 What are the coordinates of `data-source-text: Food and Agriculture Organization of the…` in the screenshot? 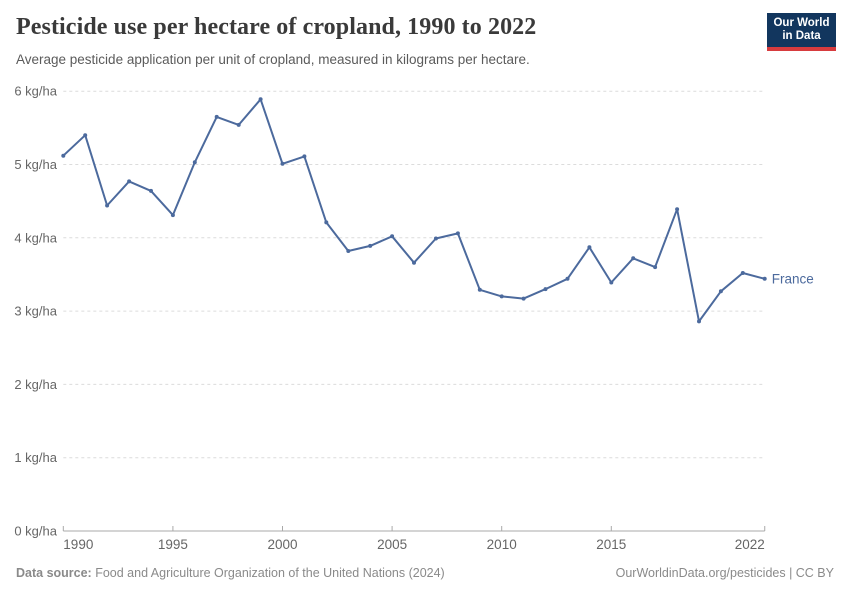 It's located at (268, 573).